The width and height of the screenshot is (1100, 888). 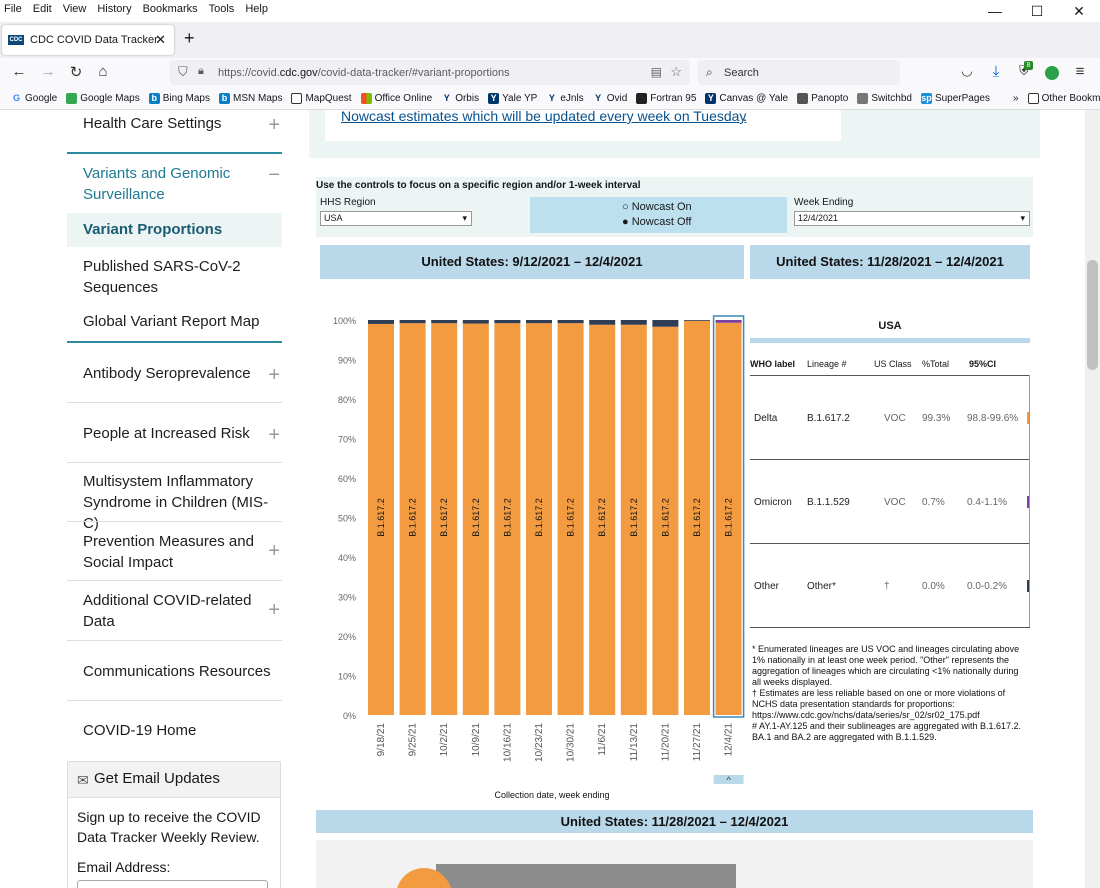 What do you see at coordinates (993, 418) in the screenshot?
I see `cell-ci: 98.8-99.6%` at bounding box center [993, 418].